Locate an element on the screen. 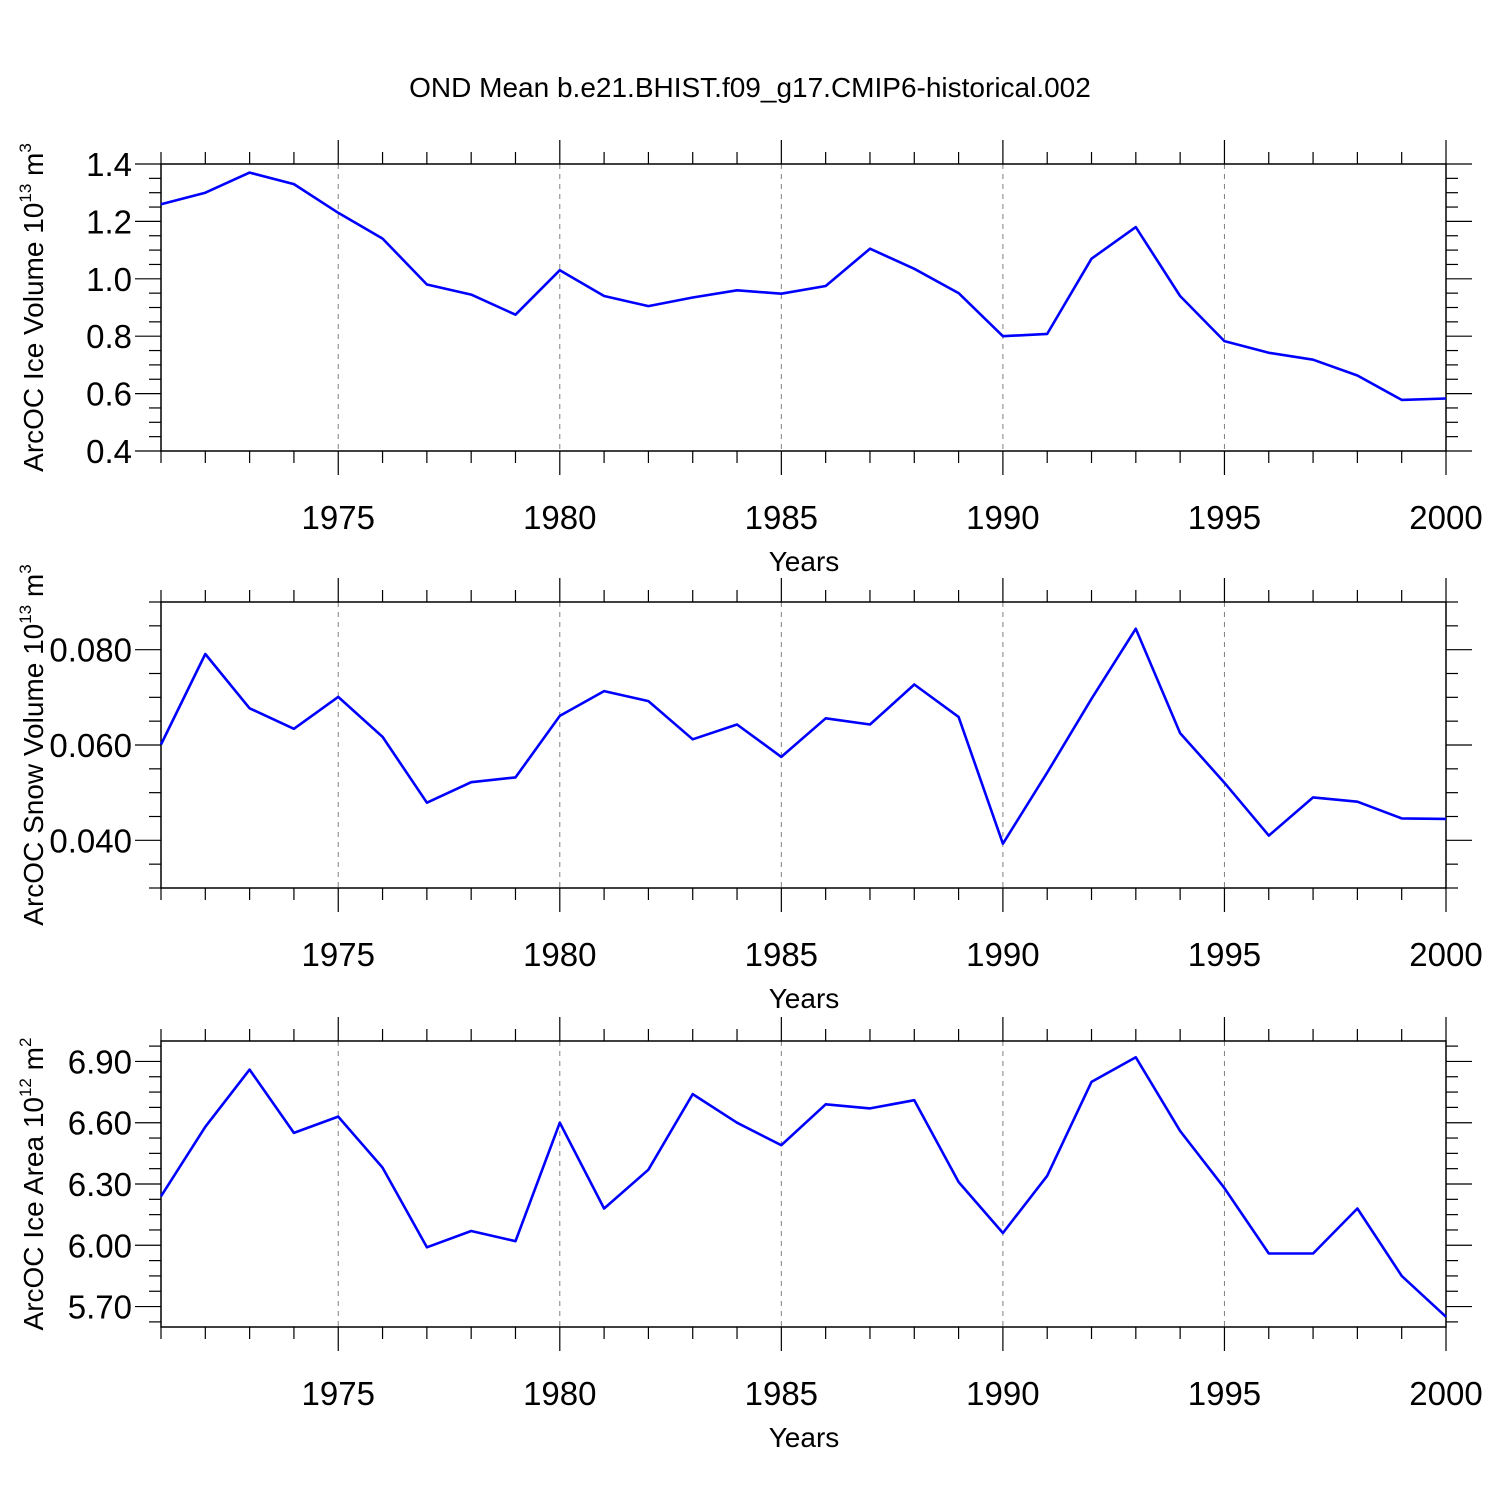 The image size is (1500, 1500). y-tick-label: 1.2 is located at coordinates (109, 221).